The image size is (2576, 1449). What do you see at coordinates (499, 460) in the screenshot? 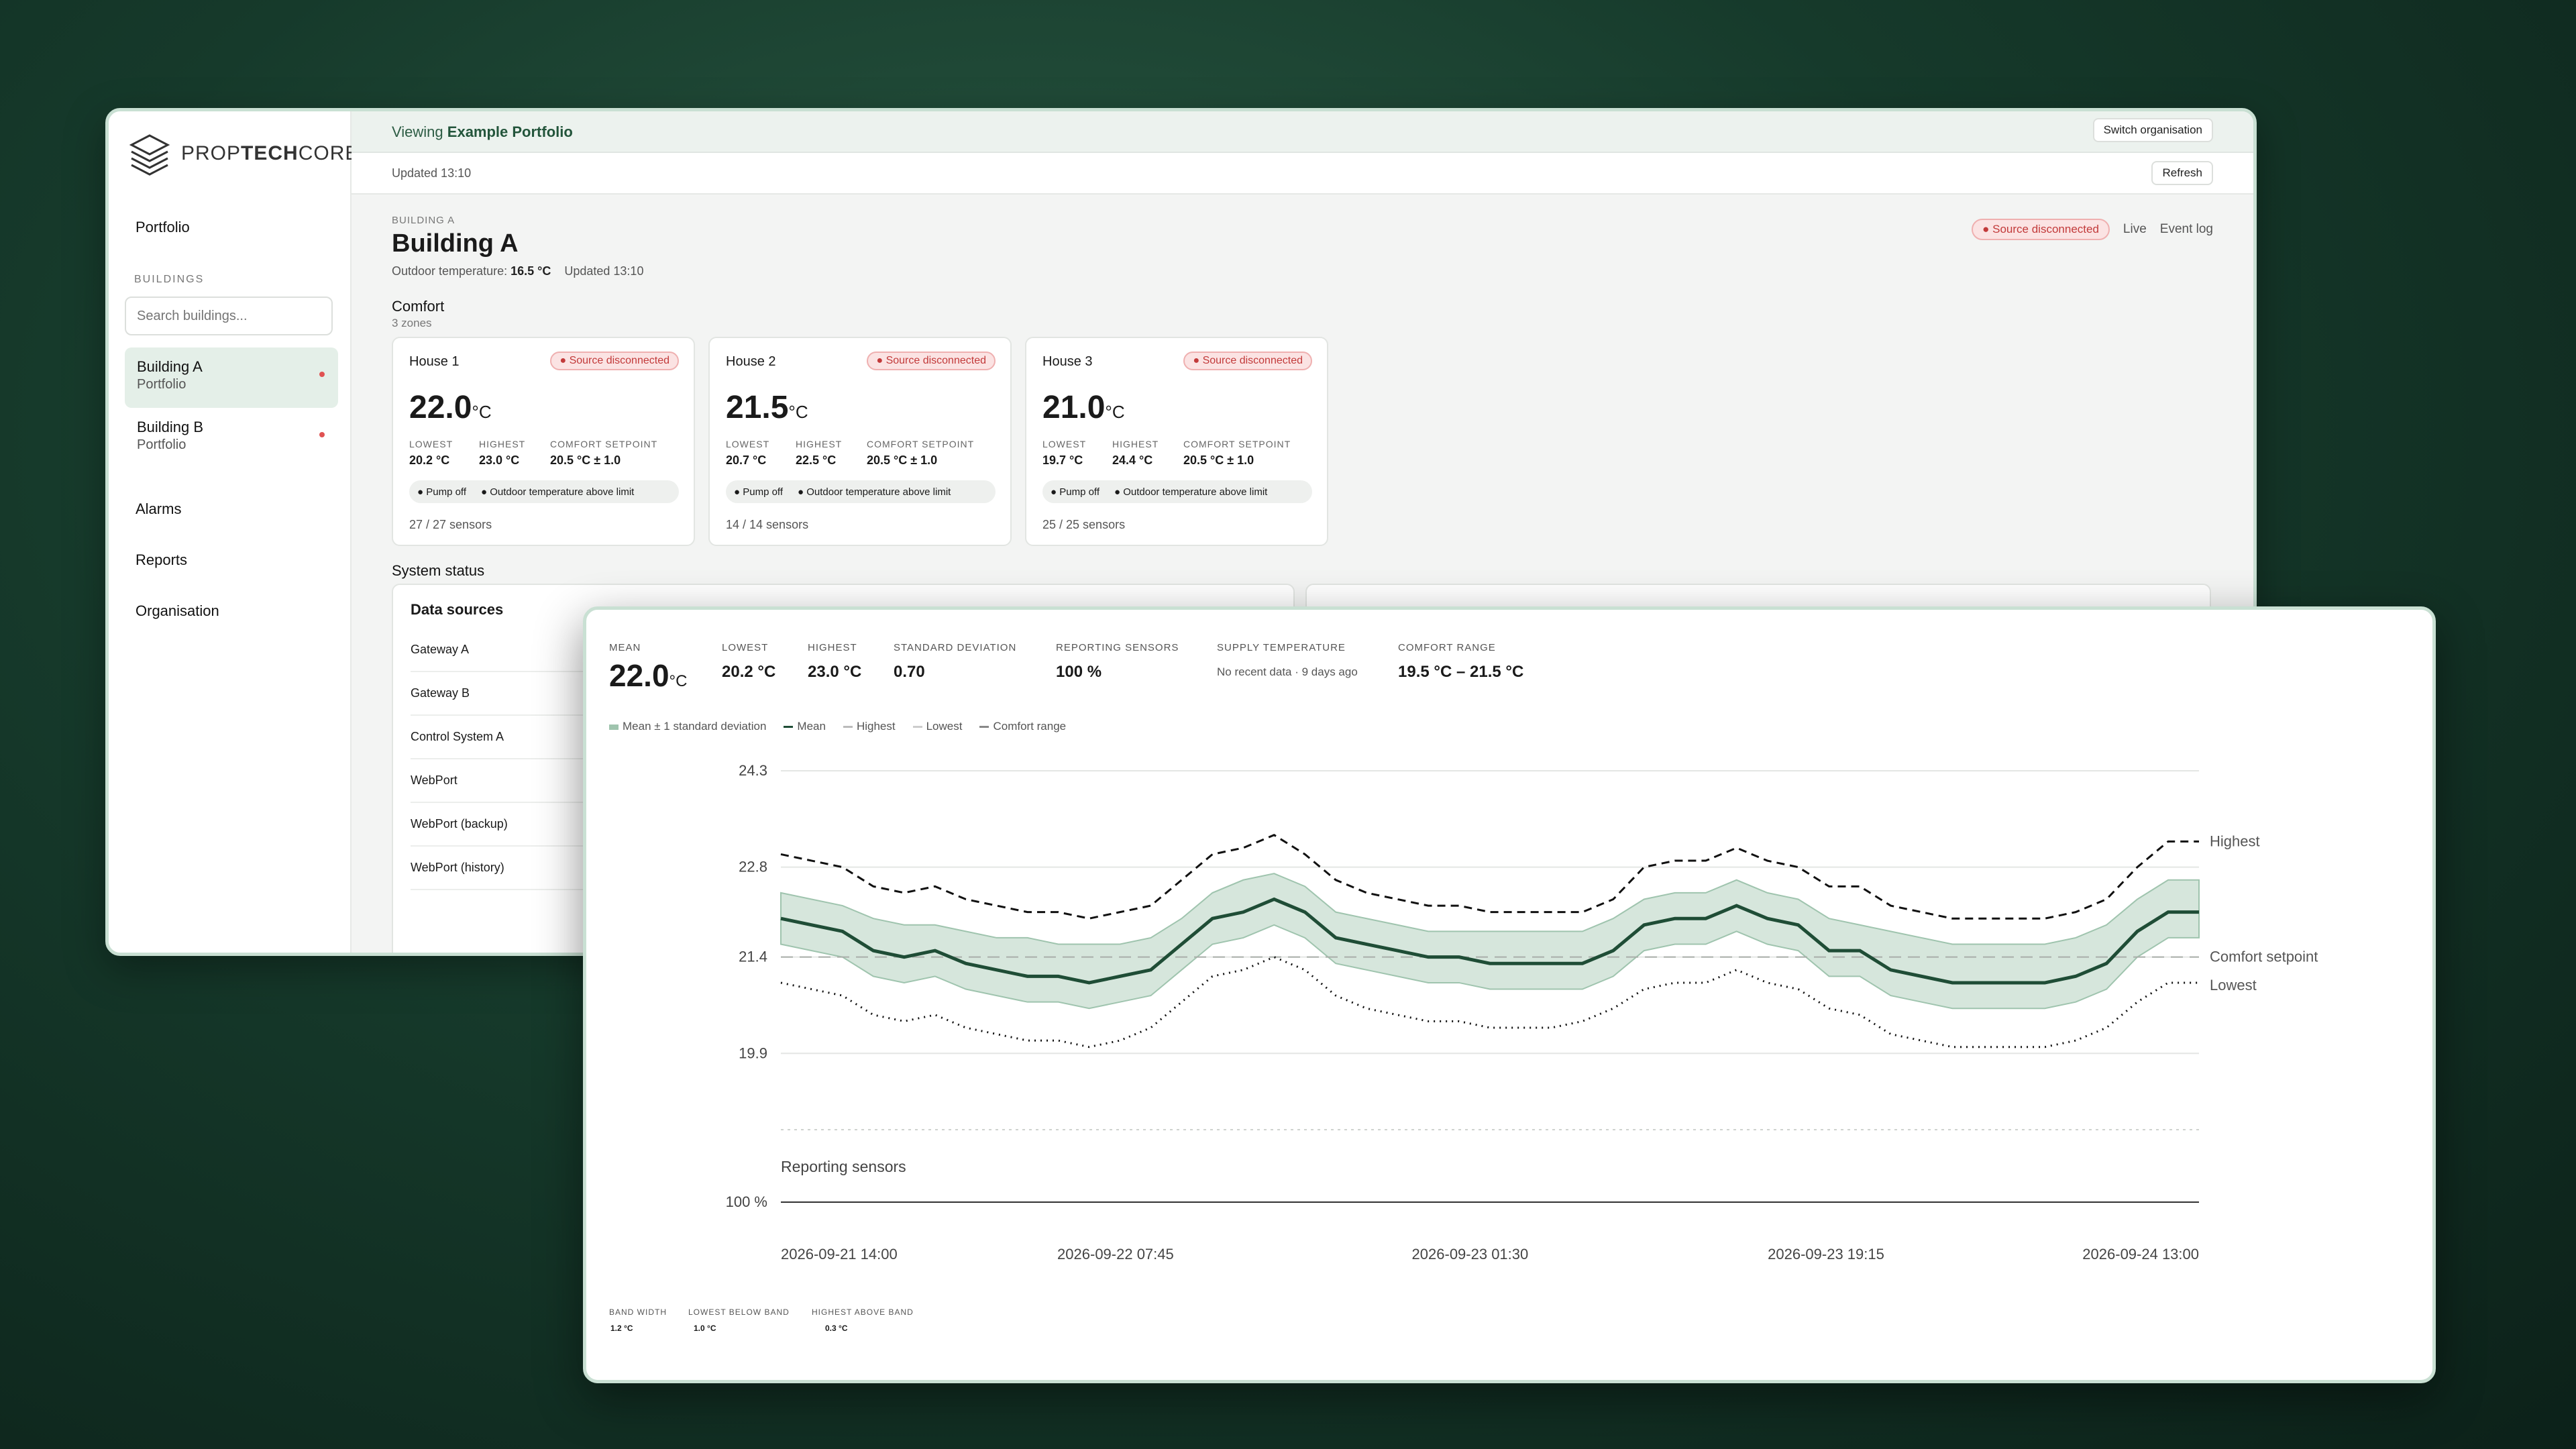
I see `highest-value: 23.0 °C` at bounding box center [499, 460].